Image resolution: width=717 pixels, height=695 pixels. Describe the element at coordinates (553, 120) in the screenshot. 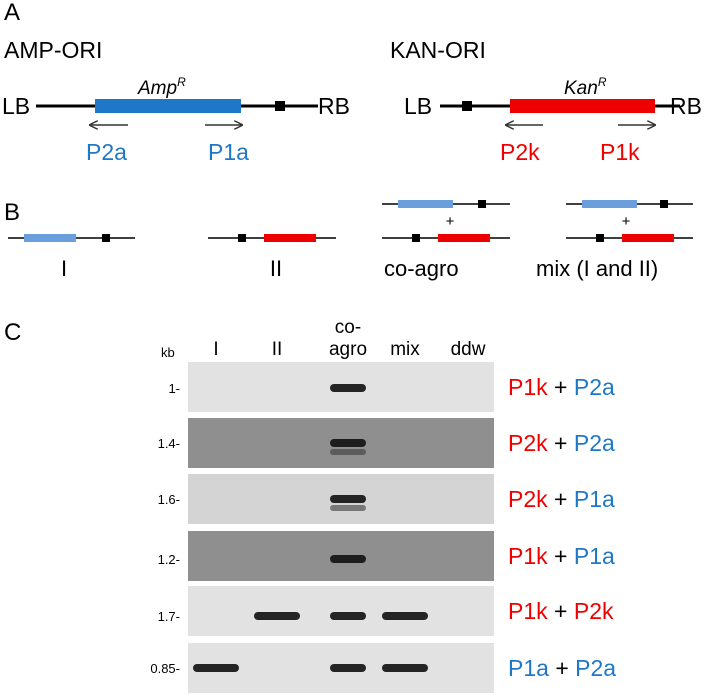

I see `kan-construct: LB RB KanR P2k P1k` at that location.